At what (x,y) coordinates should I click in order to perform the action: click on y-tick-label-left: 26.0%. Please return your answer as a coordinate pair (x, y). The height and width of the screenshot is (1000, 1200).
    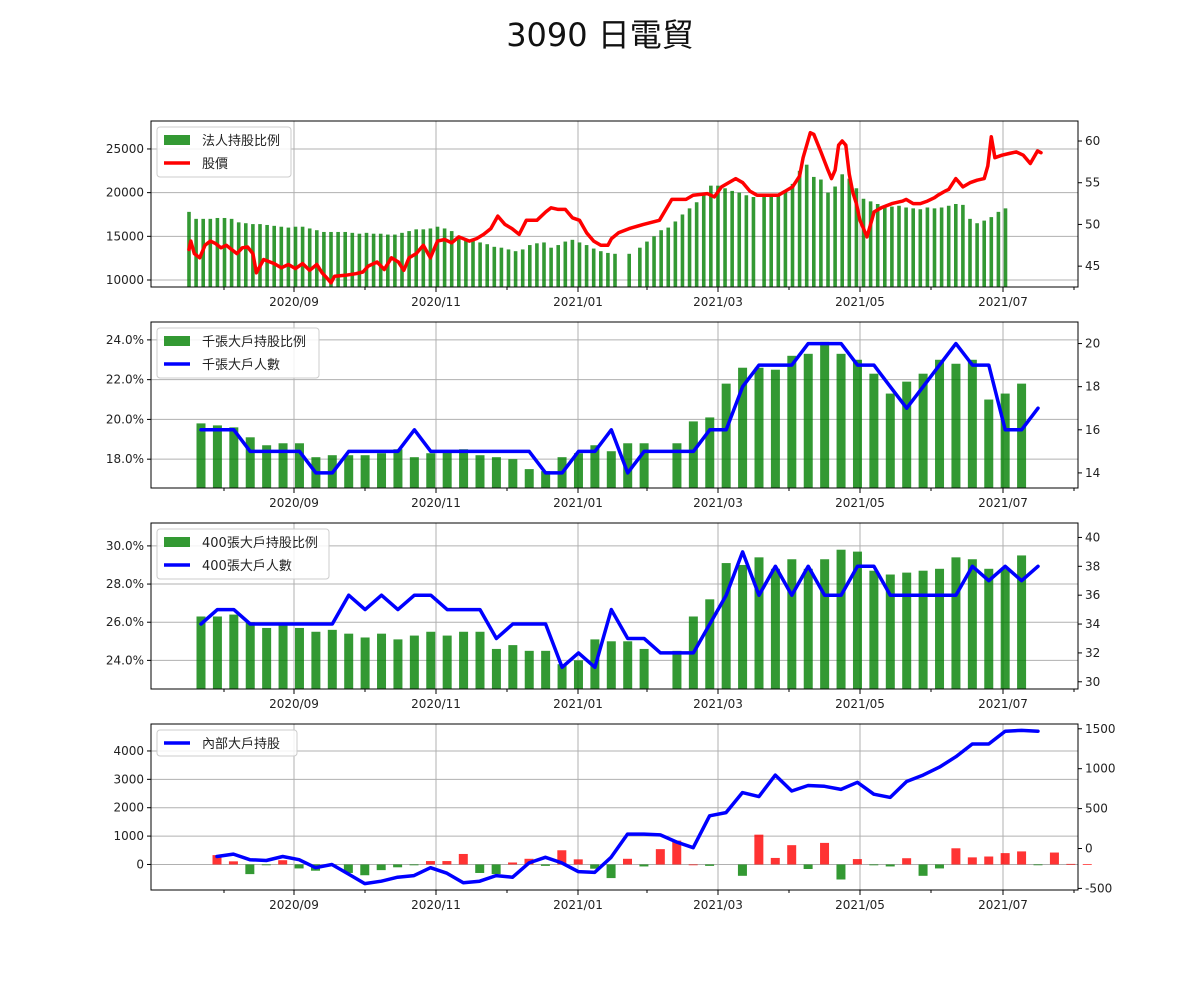
    Looking at the image, I should click on (125, 622).